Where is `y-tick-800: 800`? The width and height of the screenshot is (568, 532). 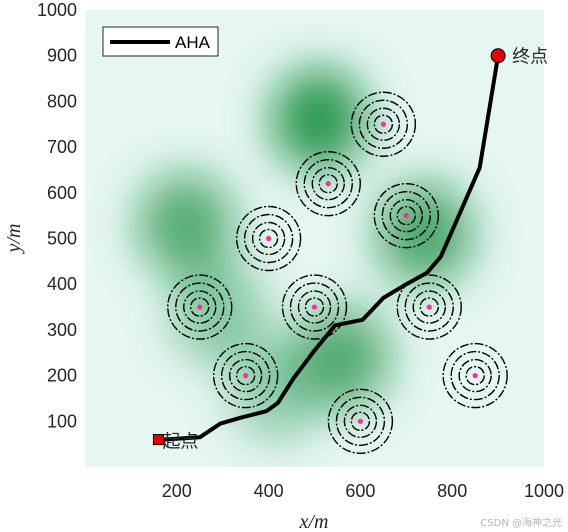
y-tick-800: 800 is located at coordinates (62, 101).